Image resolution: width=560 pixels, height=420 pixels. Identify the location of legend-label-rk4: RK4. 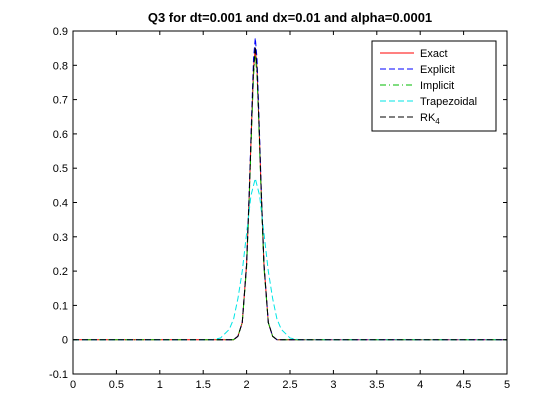
(430, 119).